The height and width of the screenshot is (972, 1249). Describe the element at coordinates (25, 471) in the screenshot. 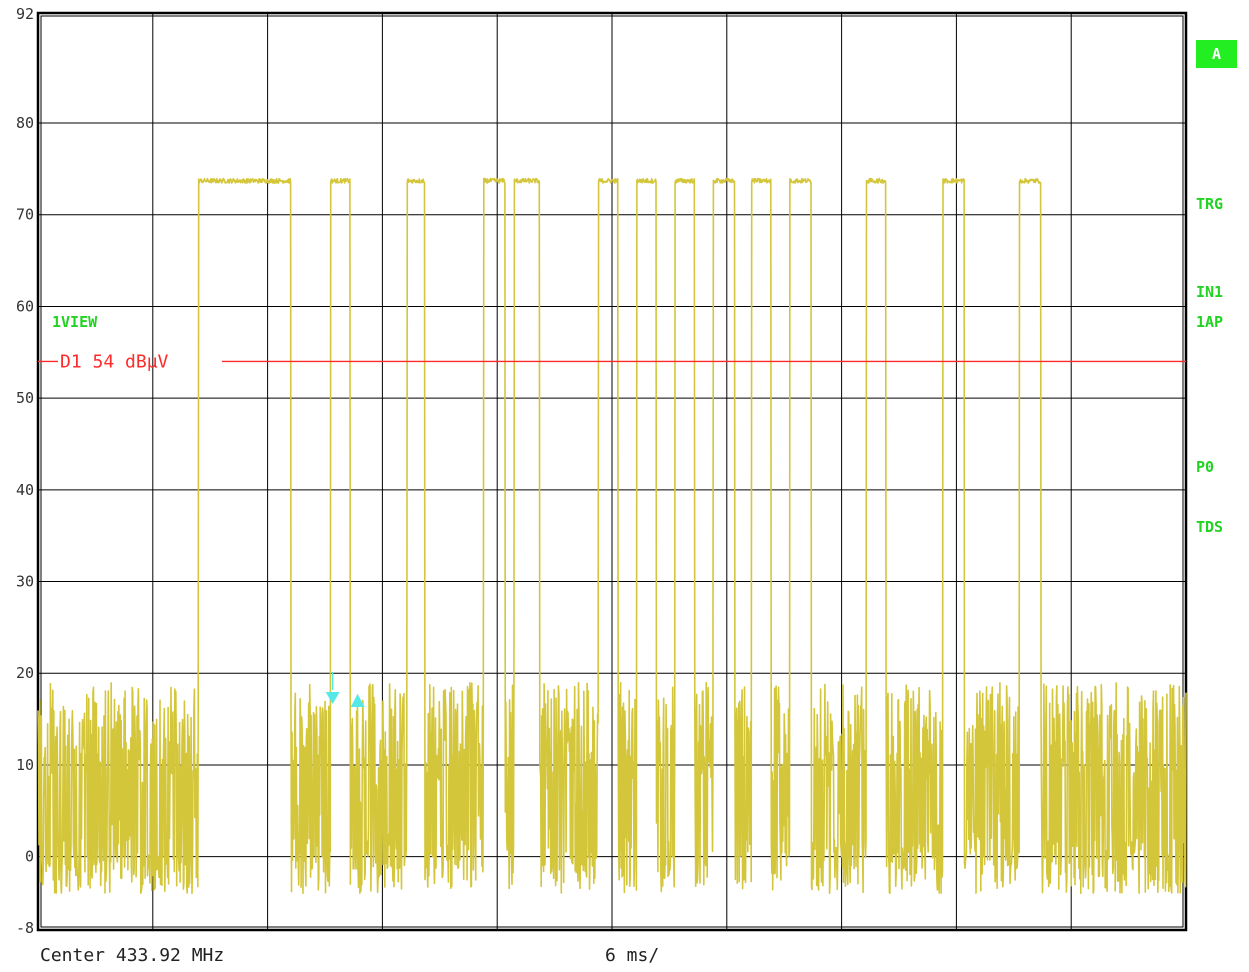

I see `y-tick-labels: 92 80 70 60 50 40 30 20 10 0 -8` at that location.